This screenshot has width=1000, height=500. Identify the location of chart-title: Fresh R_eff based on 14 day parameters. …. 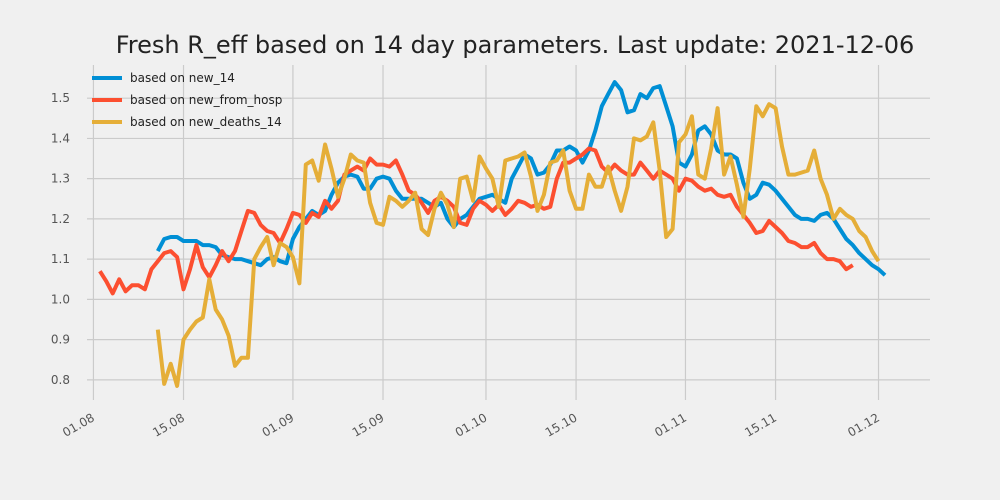
(515, 45).